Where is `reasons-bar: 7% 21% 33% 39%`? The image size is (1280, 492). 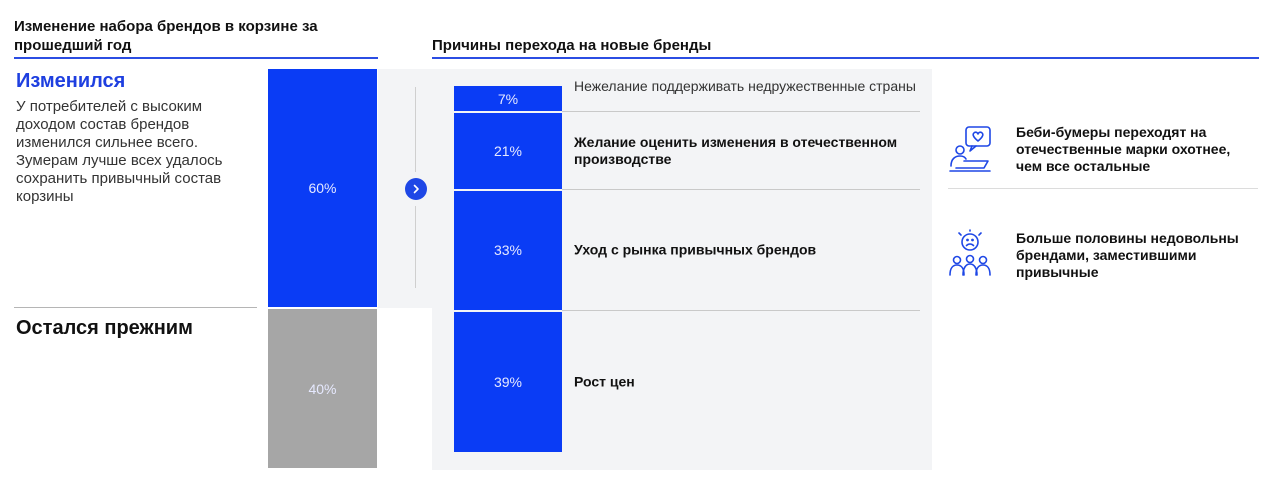
reasons-bar: 7% 21% 33% 39% is located at coordinates (508, 269).